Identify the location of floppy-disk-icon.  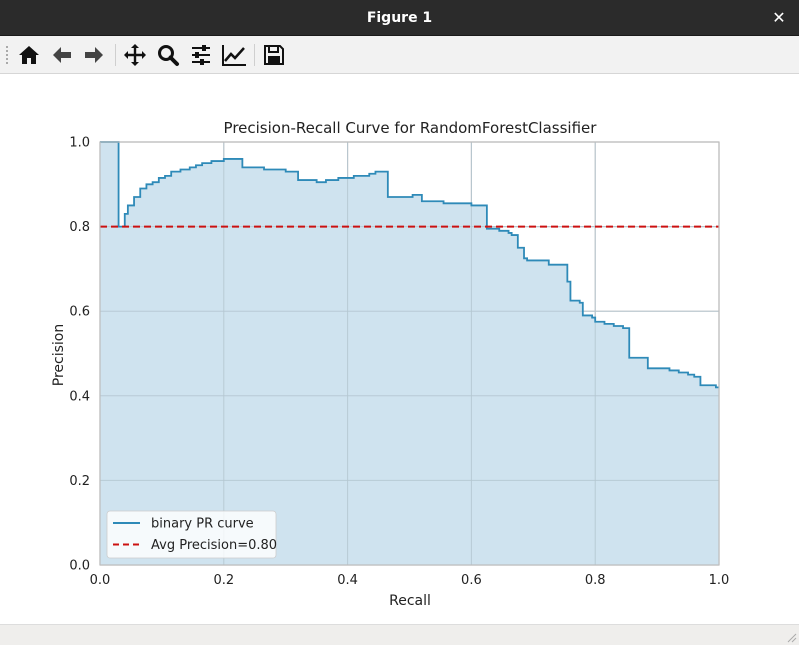
(274, 55).